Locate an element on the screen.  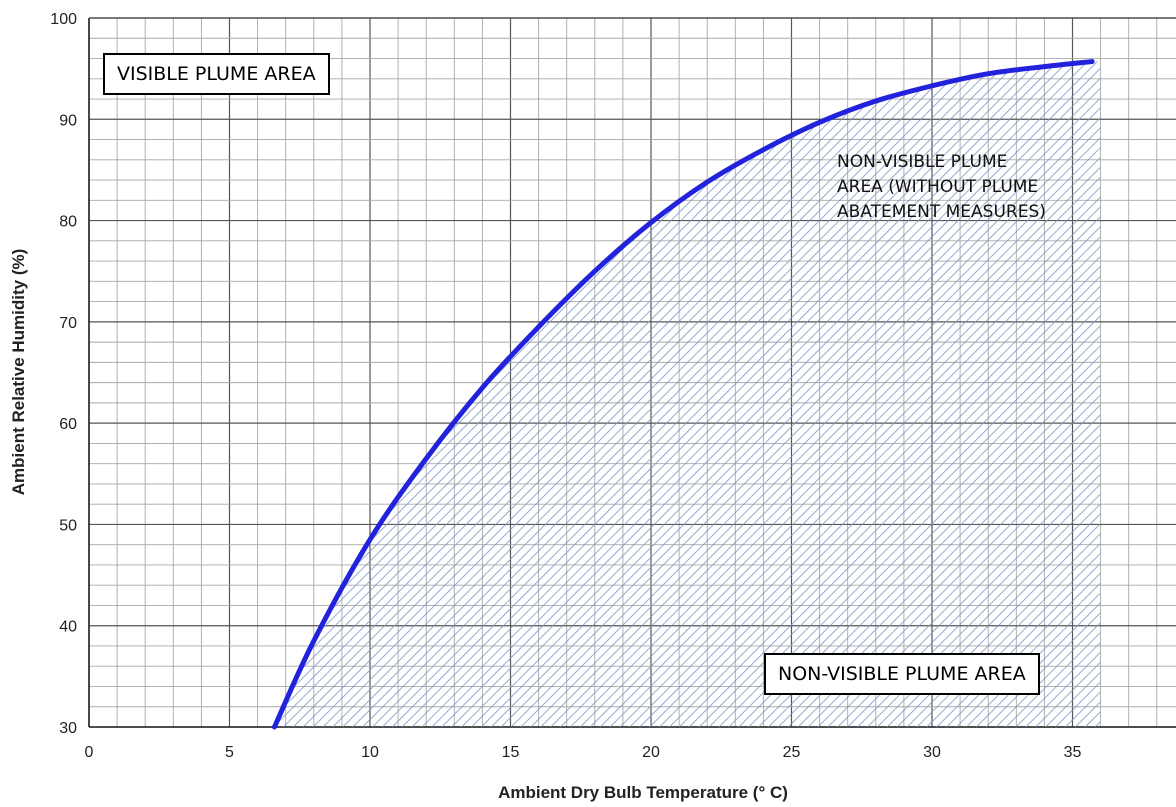
non-visible-plume-area-label: NON-VISIBLE PLUME AREA is located at coordinates (902, 674).